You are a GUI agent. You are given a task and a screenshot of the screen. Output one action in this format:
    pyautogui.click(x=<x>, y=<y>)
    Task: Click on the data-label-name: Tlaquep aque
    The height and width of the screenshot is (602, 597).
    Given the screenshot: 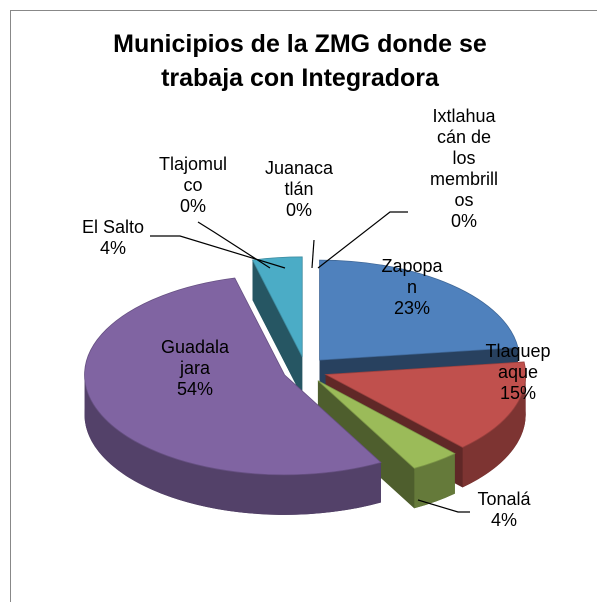 What is the action you would take?
    pyautogui.click(x=517, y=361)
    